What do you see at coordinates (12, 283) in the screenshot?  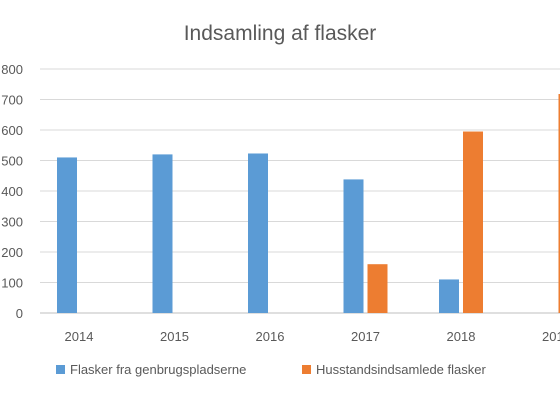 I see `y-tick-label: 100` at bounding box center [12, 283].